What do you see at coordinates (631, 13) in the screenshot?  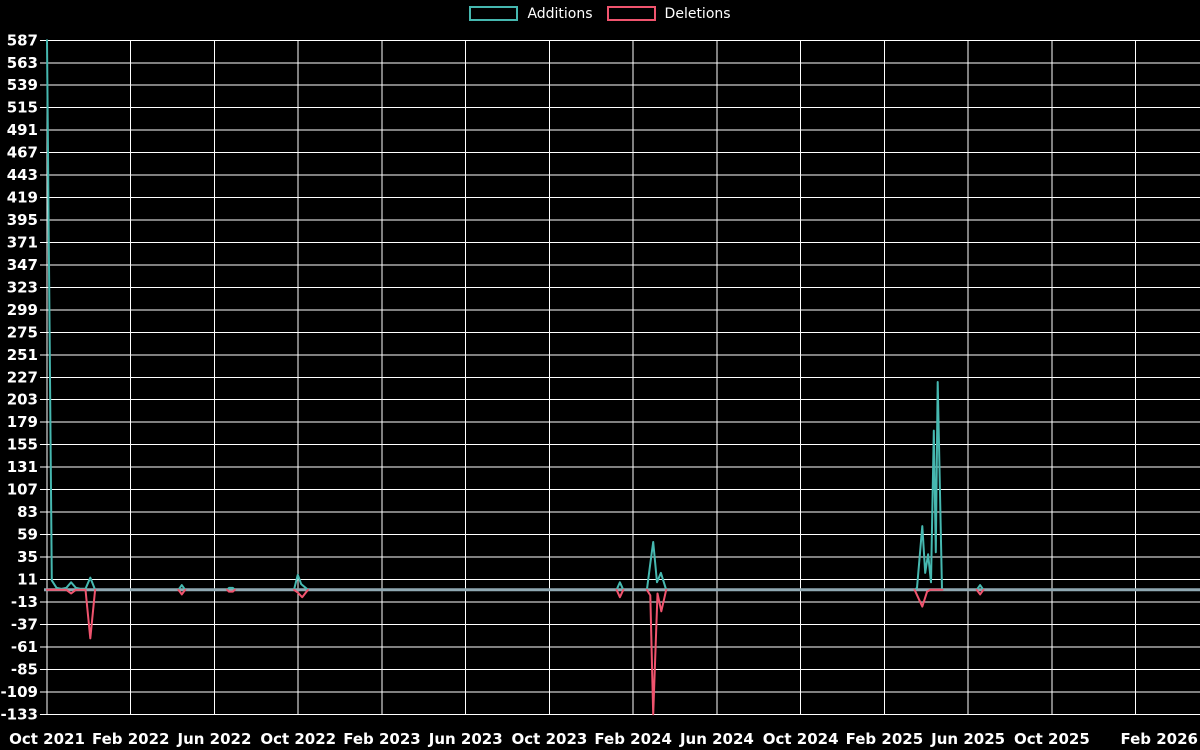 I see `deletions-swatch-icon` at bounding box center [631, 13].